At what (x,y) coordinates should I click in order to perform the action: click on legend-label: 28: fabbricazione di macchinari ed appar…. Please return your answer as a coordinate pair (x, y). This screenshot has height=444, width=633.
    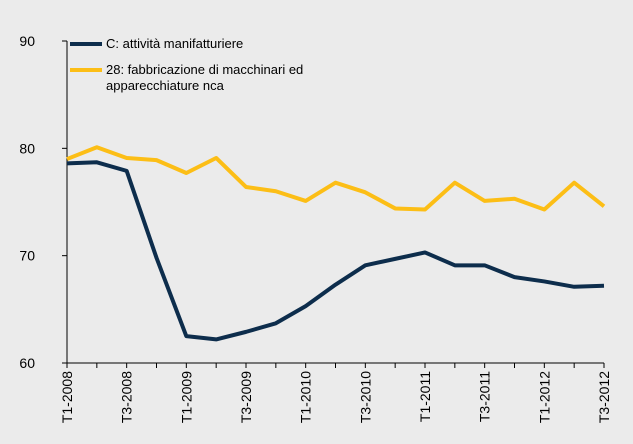
    Looking at the image, I should click on (205, 77).